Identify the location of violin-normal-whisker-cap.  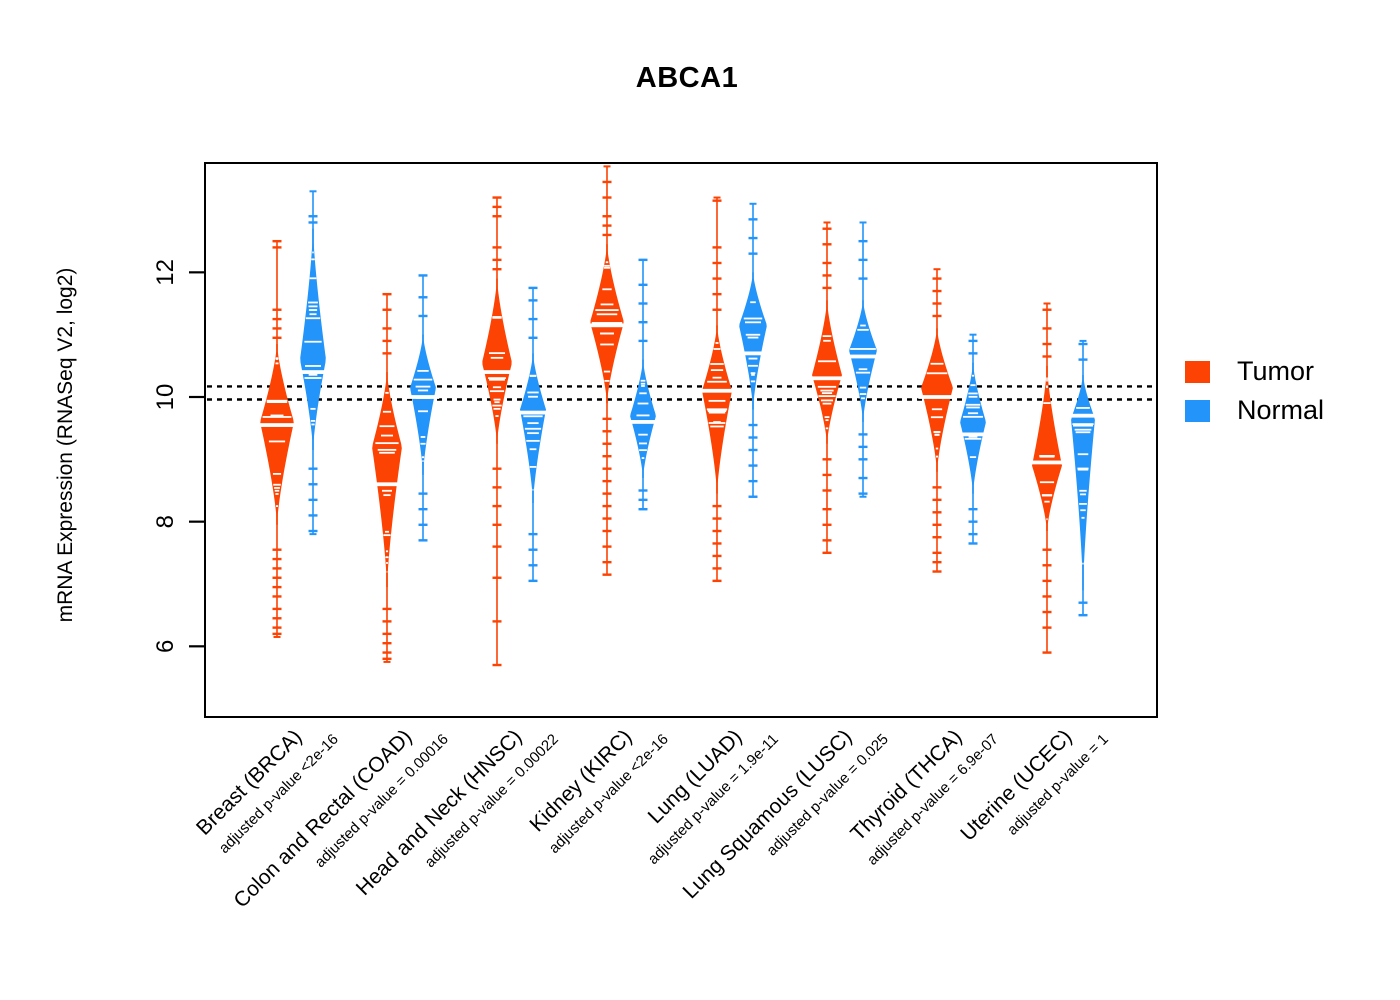
(1083, 340).